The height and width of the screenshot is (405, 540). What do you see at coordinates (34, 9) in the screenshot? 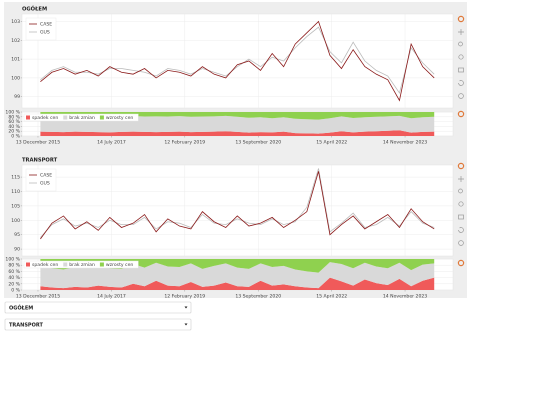
I see `chart-title: OGÓŁEM` at bounding box center [34, 9].